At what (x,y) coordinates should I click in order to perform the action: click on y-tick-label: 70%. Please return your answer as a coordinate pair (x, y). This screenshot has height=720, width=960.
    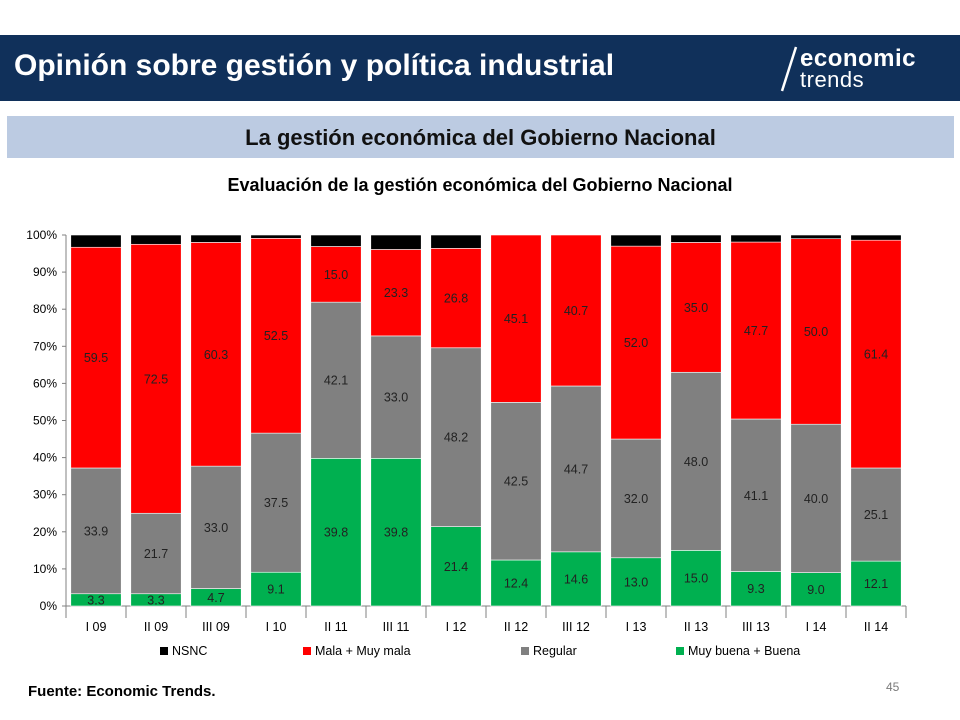
    Looking at the image, I should click on (45, 346).